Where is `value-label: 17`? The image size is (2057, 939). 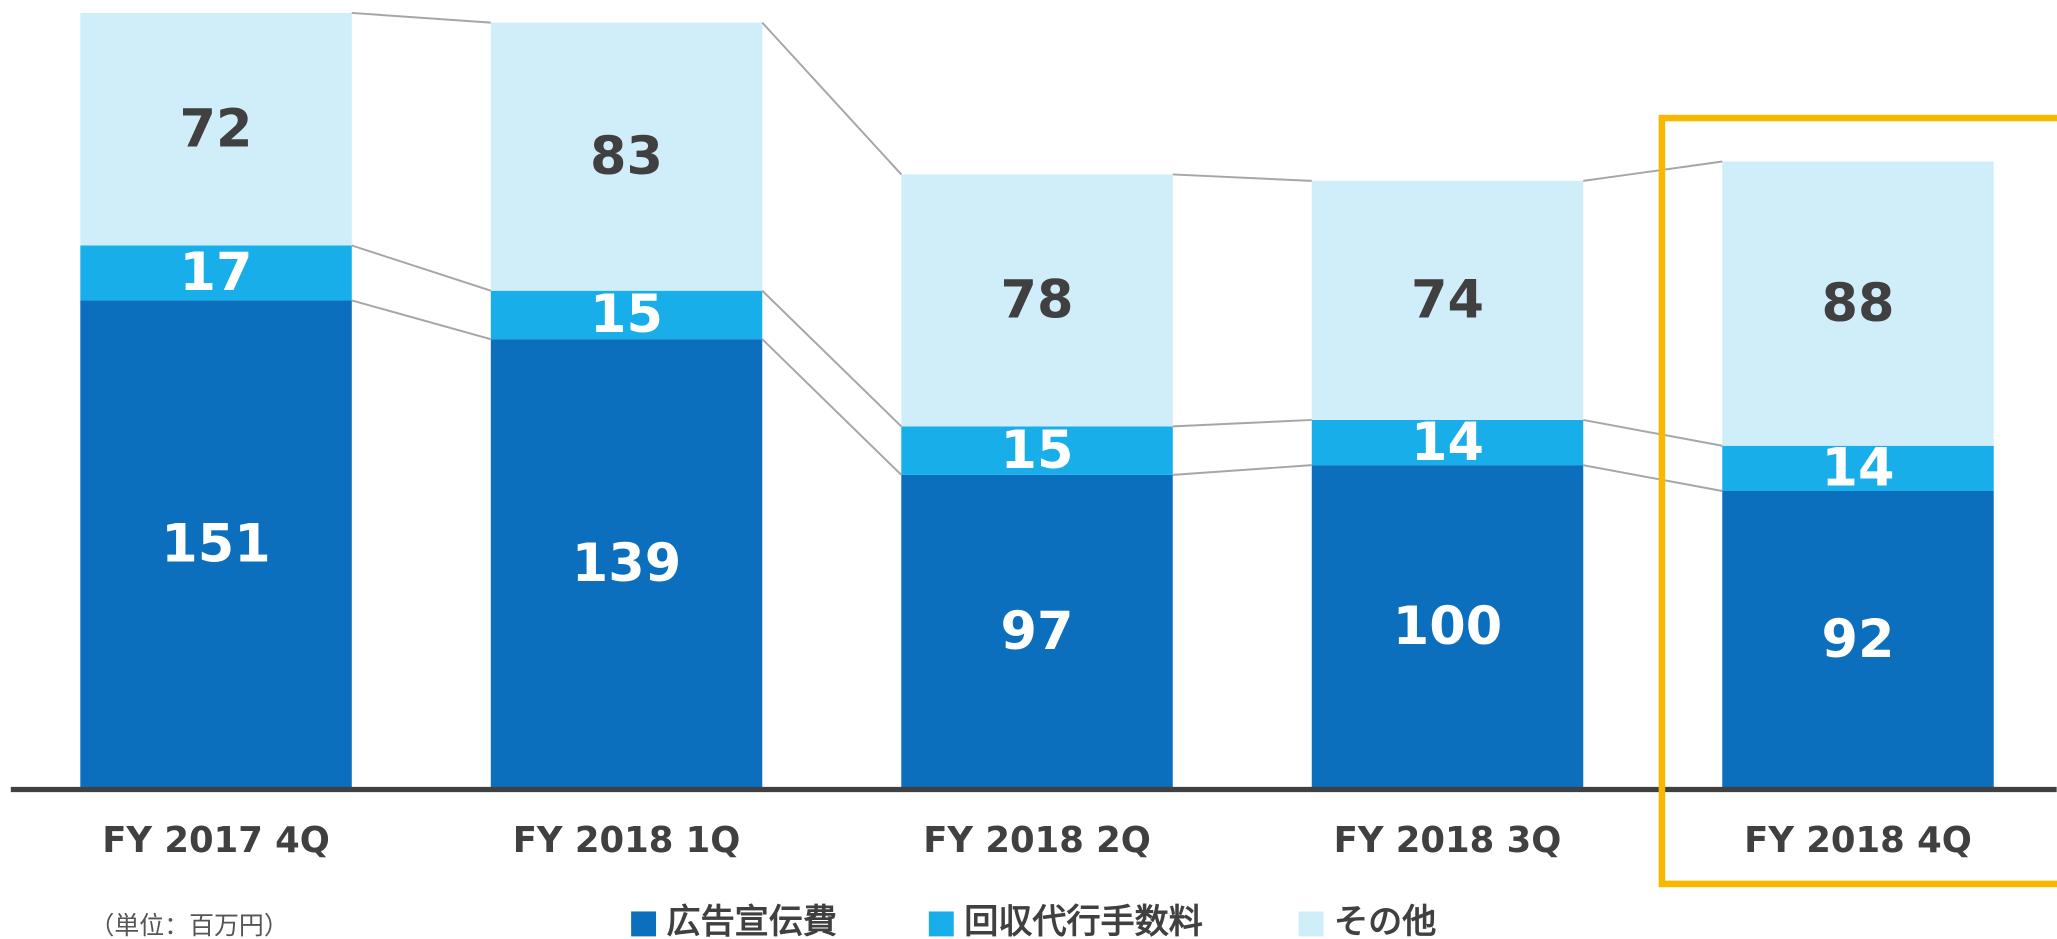
value-label: 17 is located at coordinates (216, 272).